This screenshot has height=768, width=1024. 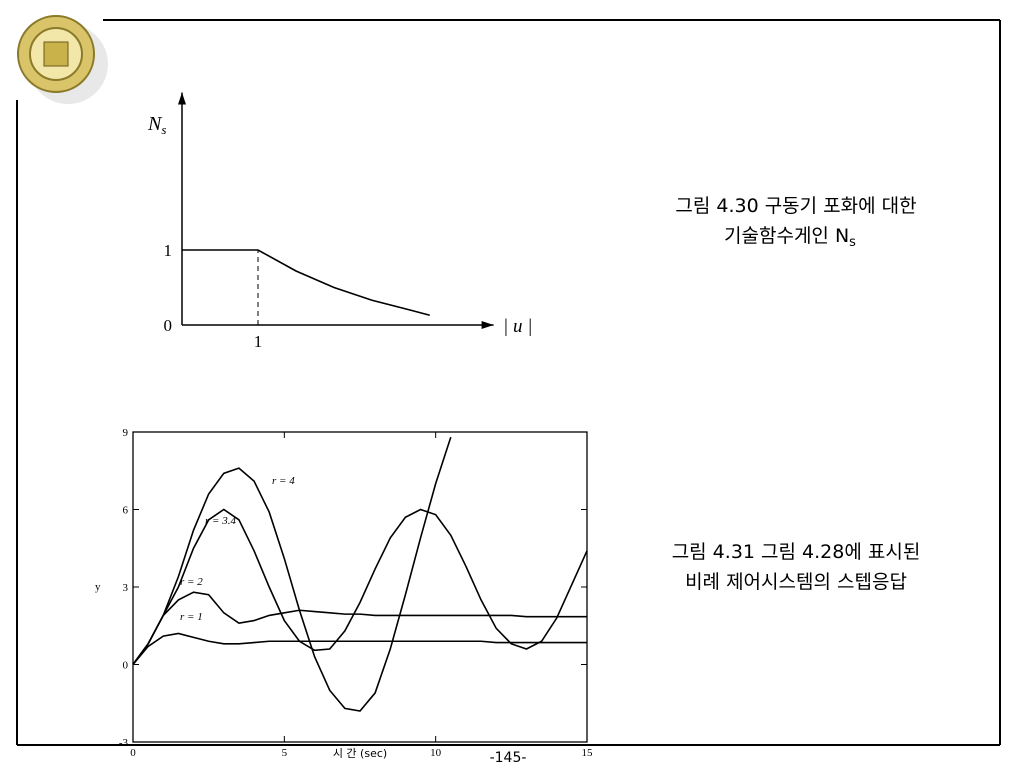 I want to click on caption: 기술함수게인 Ns, so click(x=790, y=237).